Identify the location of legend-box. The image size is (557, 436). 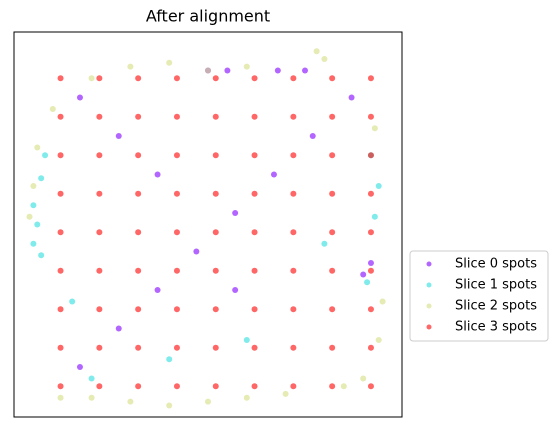
(479, 296).